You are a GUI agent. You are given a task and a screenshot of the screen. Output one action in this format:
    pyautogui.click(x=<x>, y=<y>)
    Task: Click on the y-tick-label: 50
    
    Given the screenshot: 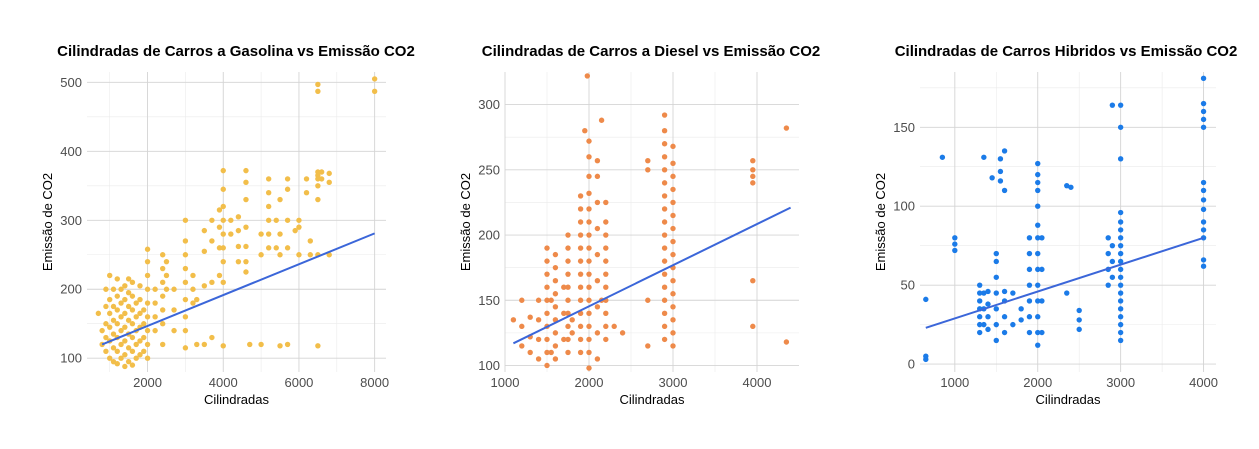 What is the action you would take?
    pyautogui.click(x=908, y=285)
    